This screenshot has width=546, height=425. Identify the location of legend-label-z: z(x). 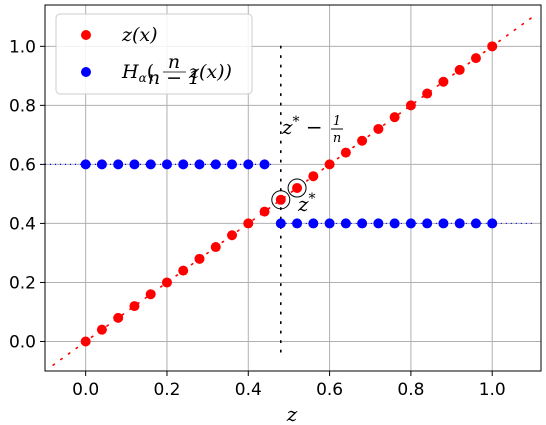
(139, 35).